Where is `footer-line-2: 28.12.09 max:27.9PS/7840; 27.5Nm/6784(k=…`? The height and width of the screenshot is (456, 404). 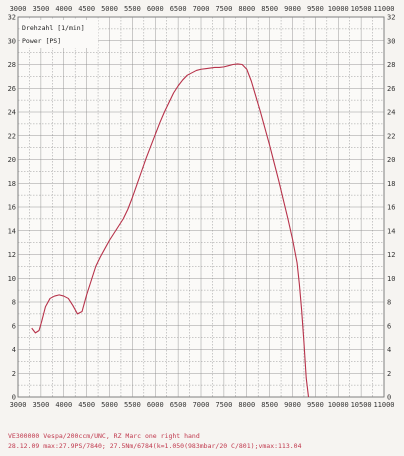 footer-line-2: 28.12.09 max:27.9PS/7840; 27.5Nm/6784(k=… is located at coordinates (155, 446).